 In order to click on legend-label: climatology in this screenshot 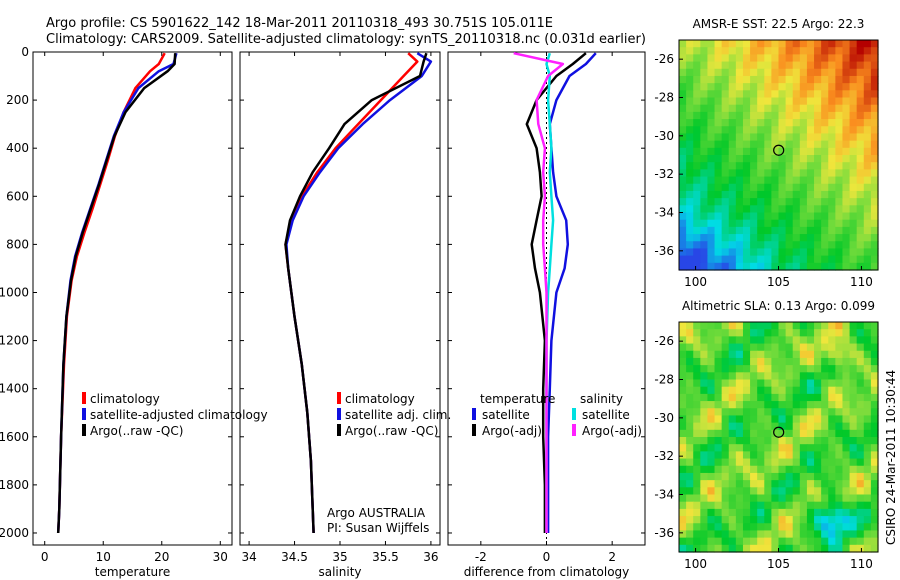, I will do `click(380, 399)`.